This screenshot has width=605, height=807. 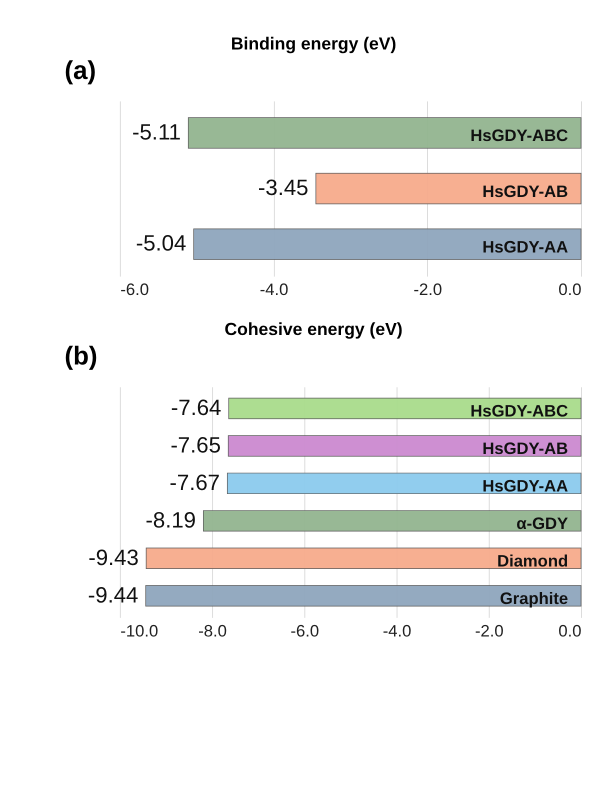 What do you see at coordinates (171, 519) in the screenshot?
I see `data-label: -8.19` at bounding box center [171, 519].